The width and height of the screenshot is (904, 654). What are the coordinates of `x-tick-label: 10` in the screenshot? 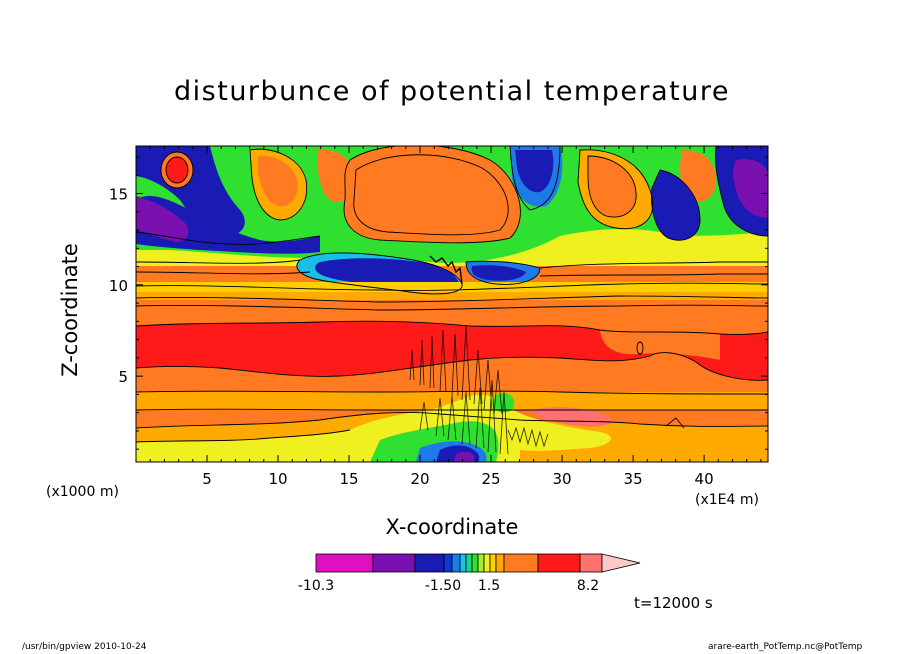 It's located at (277, 479).